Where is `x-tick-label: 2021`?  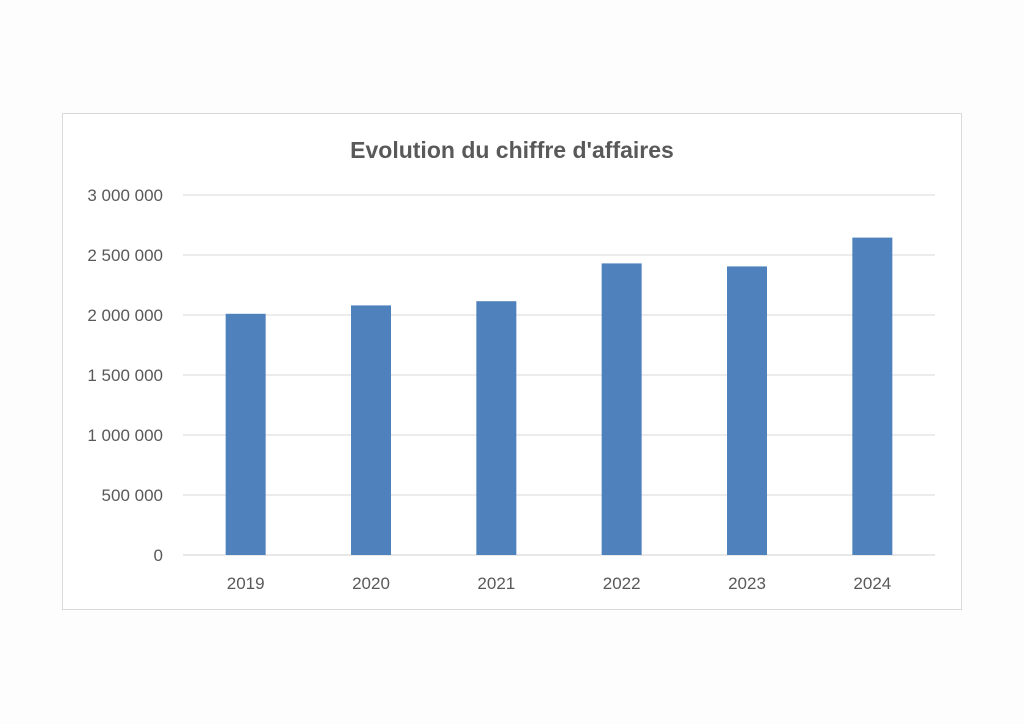
x-tick-label: 2021 is located at coordinates (496, 583).